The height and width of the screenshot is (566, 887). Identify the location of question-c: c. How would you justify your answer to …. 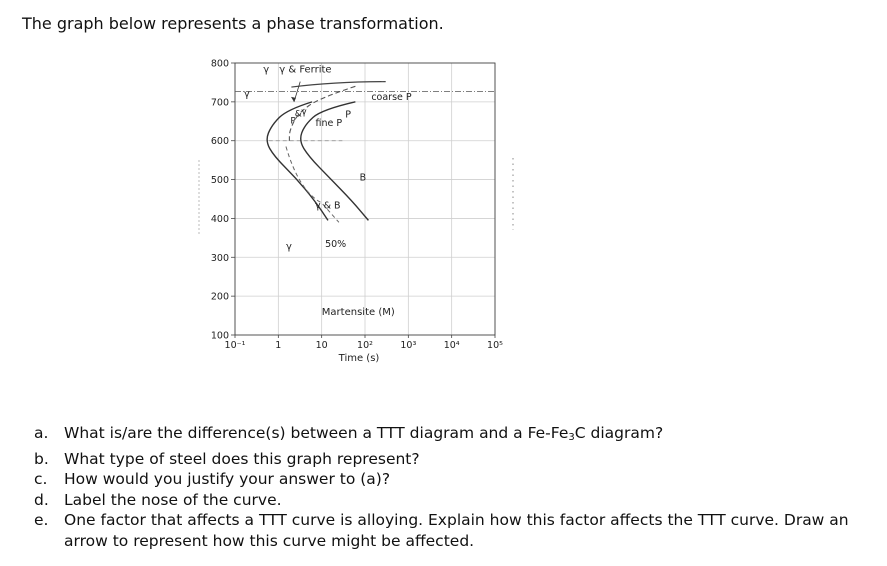
(459, 479).